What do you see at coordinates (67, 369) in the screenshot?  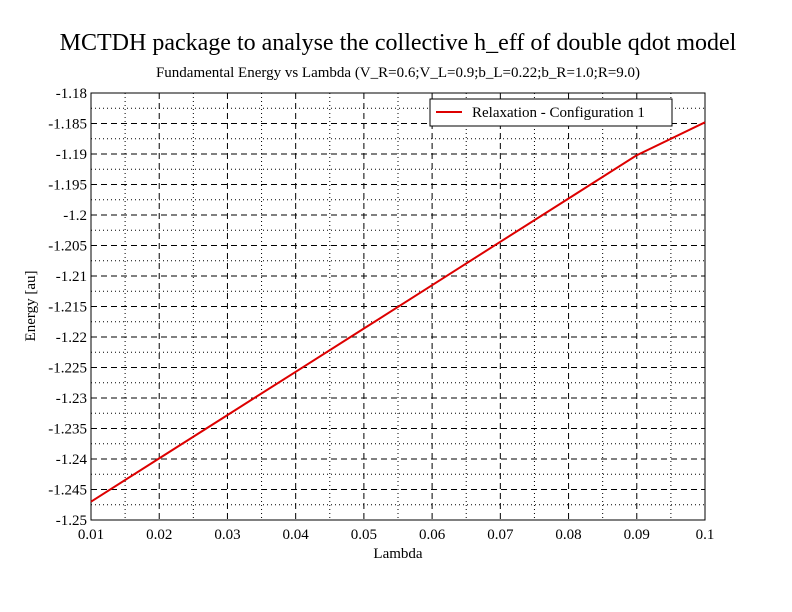 I see `y-tick-label: -1.225` at bounding box center [67, 369].